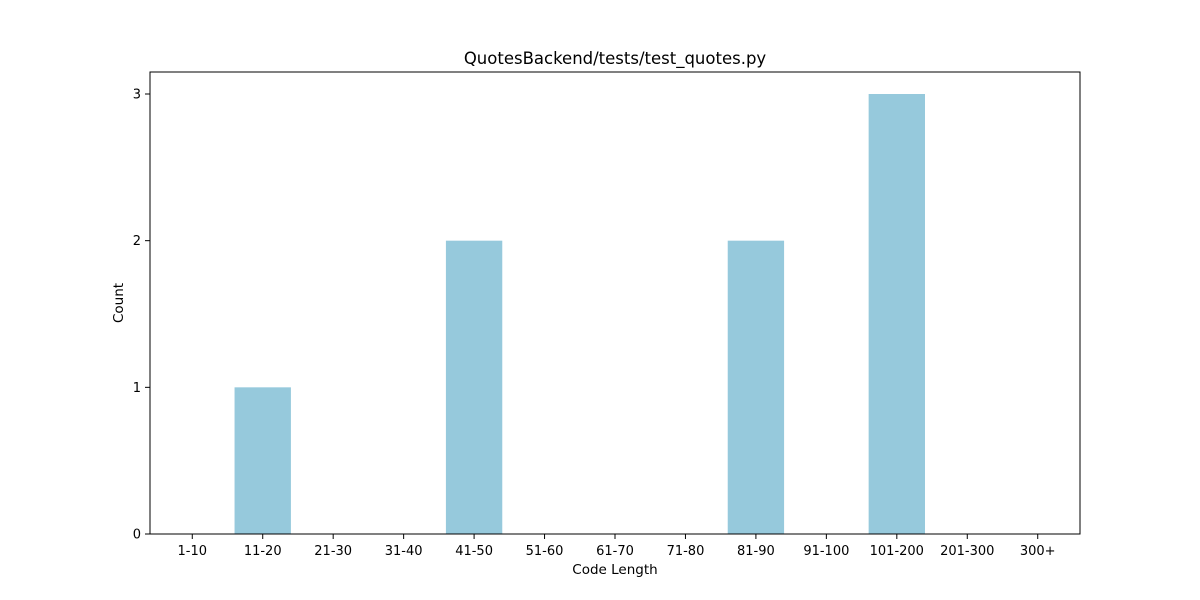  I want to click on x-tick-label: 31-40, so click(404, 551).